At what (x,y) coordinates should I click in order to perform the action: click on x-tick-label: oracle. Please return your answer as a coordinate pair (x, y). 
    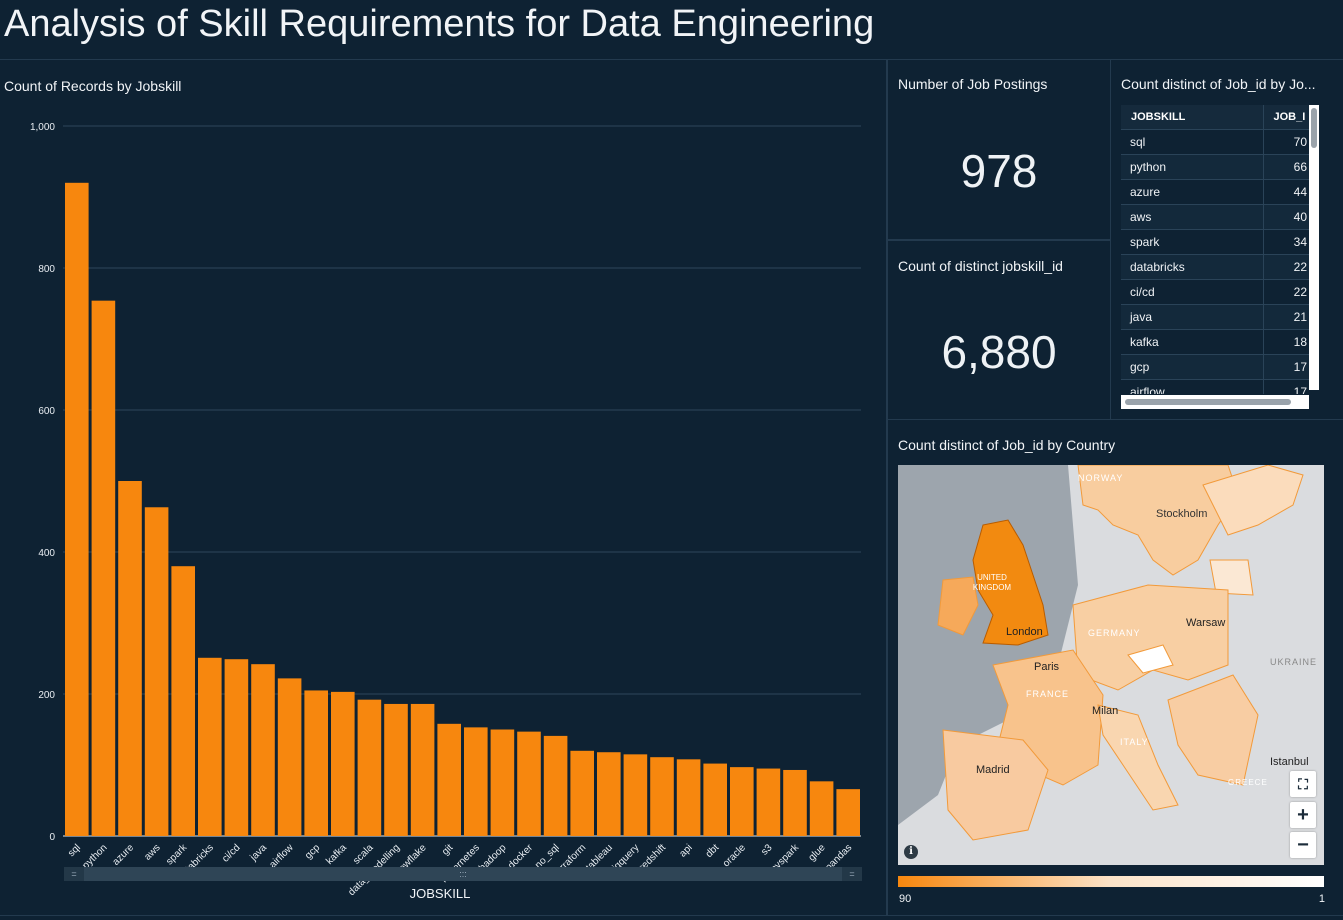
    Looking at the image, I should click on (734, 855).